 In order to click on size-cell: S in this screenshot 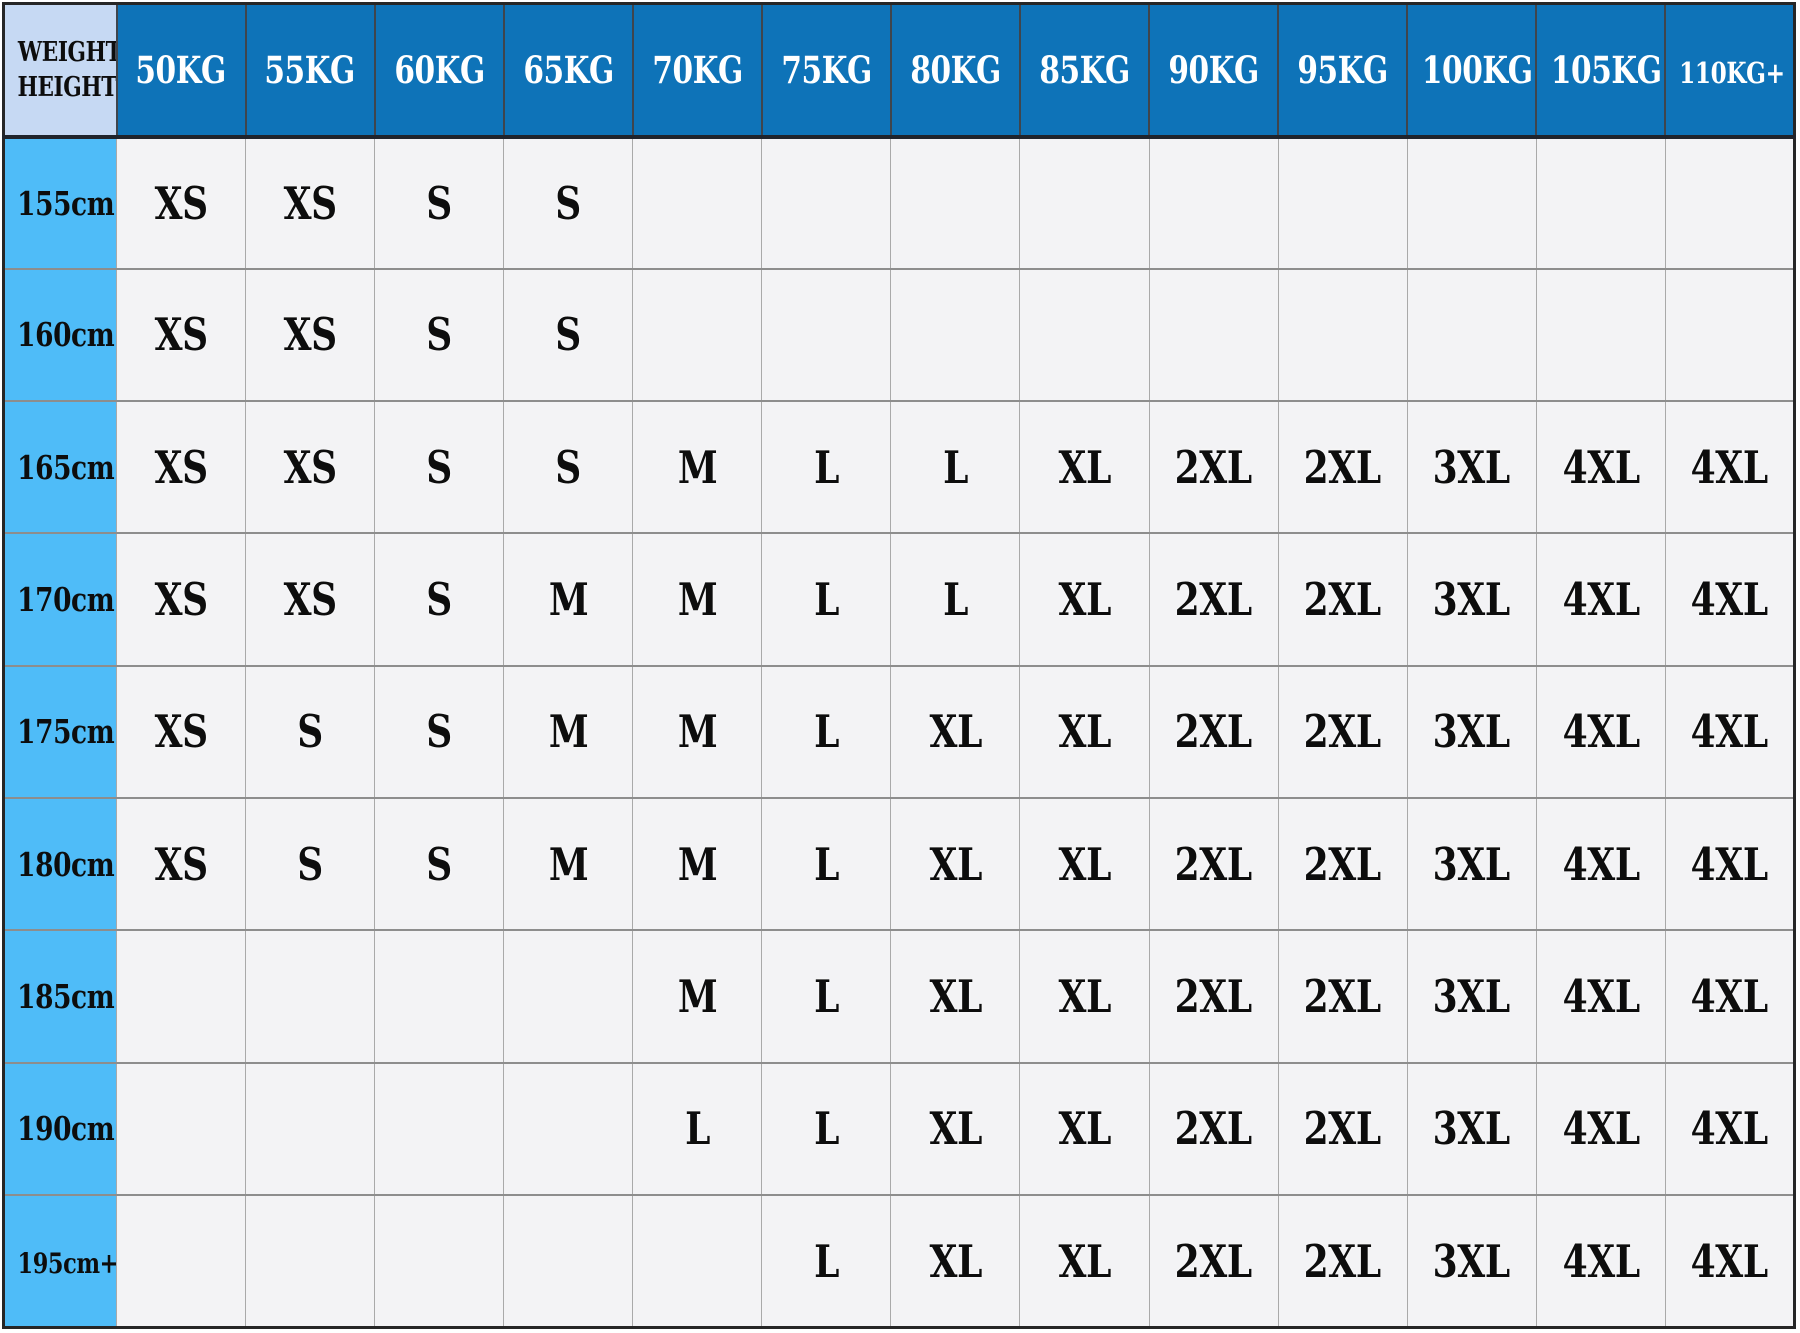, I will do `click(439, 599)`.